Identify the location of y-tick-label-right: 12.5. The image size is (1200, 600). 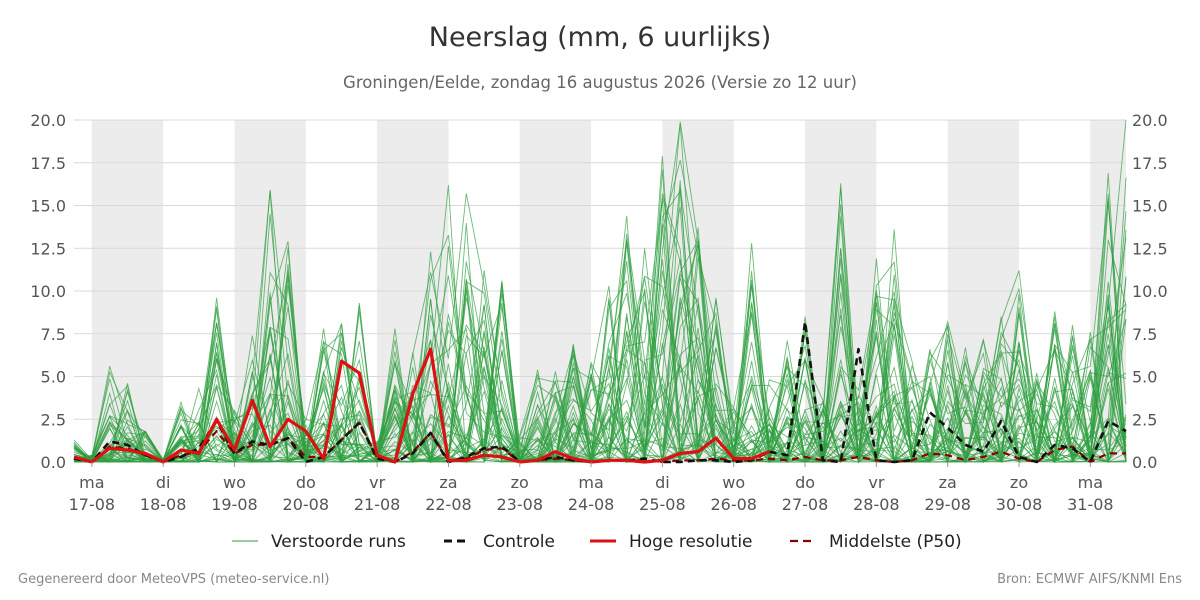
(1150, 248).